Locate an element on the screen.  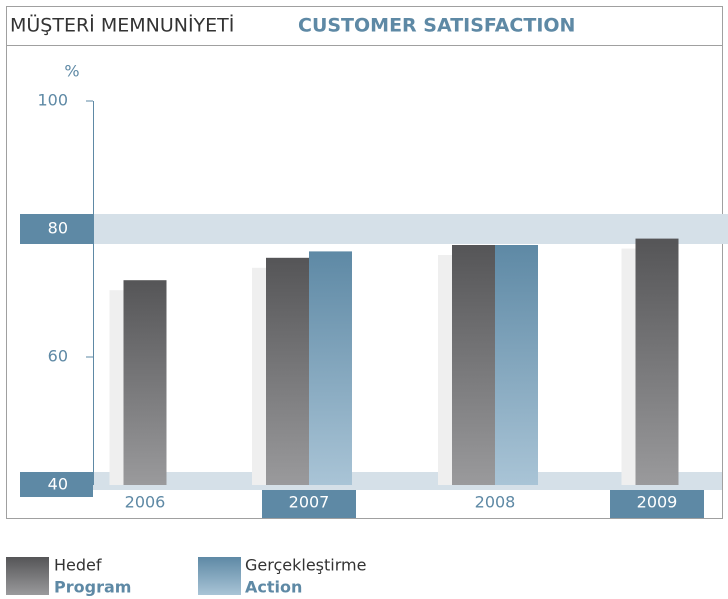
x-tick-label: 2007 is located at coordinates (309, 502).